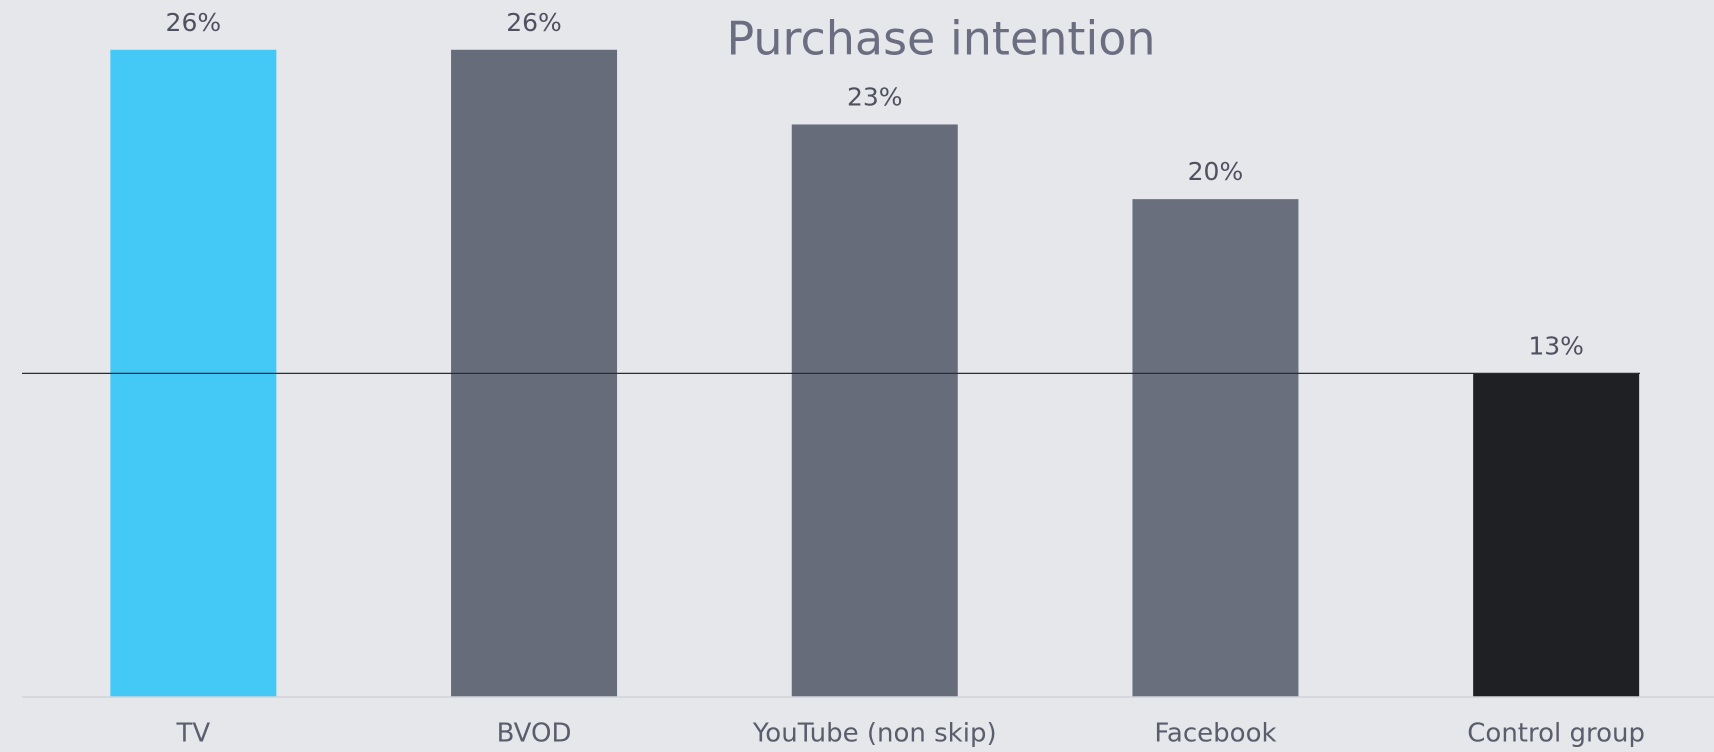  I want to click on value-label: 13%, so click(1556, 345).